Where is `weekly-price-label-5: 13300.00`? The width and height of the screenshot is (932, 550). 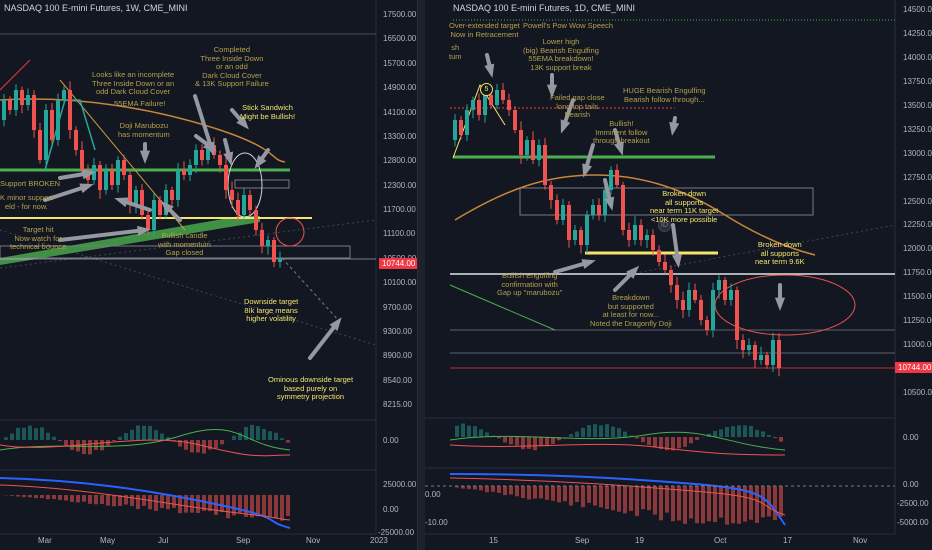
weekly-price-label-5: 13300.00 is located at coordinates (400, 136).